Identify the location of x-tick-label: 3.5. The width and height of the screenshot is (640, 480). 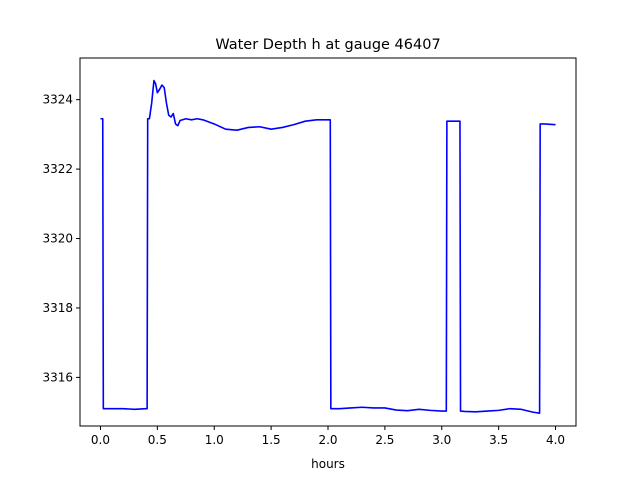
(498, 440).